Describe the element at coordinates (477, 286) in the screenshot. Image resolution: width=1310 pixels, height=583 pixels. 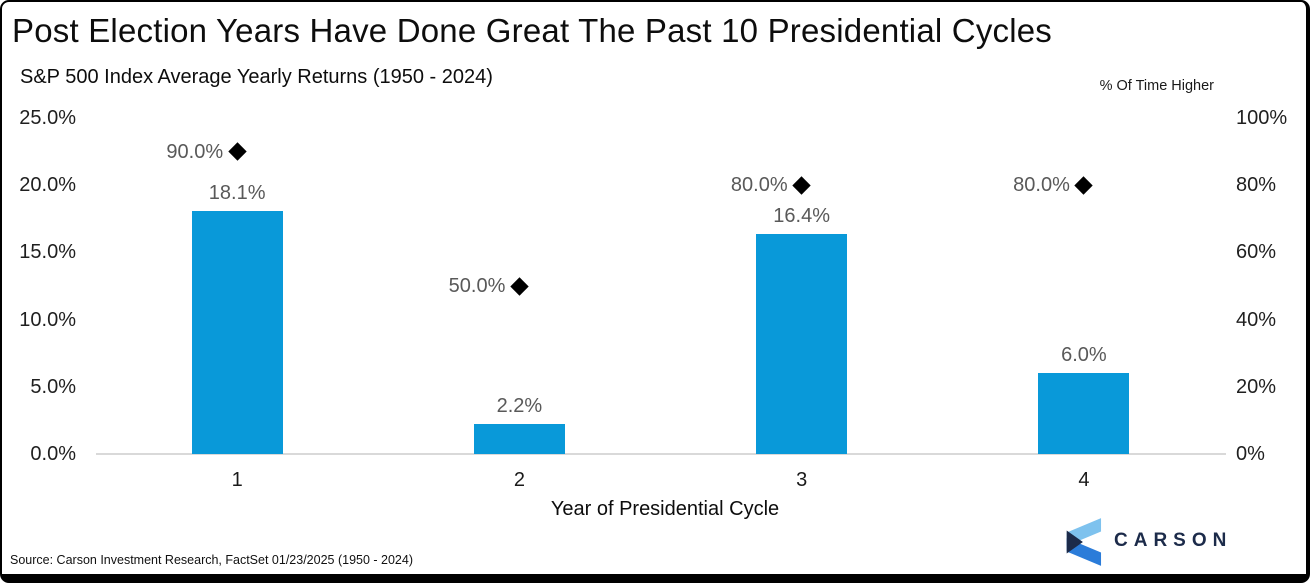
I see `pct-time-higher-label: 50.0%` at that location.